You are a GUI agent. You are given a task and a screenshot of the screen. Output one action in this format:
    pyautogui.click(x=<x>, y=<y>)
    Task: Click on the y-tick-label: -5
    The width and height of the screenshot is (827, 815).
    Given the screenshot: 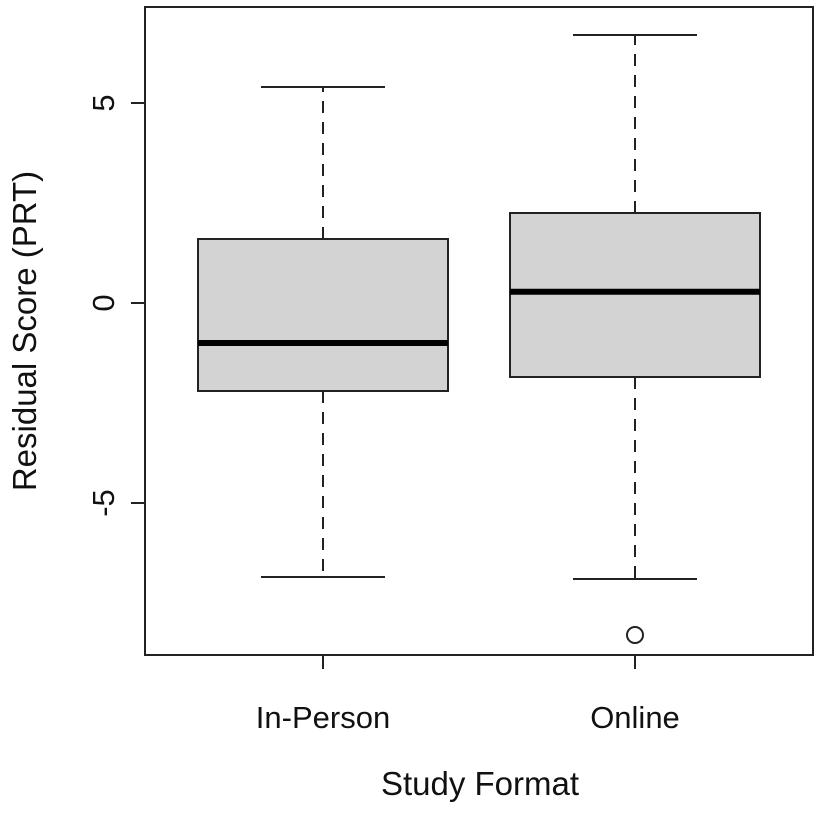 What is the action you would take?
    pyautogui.click(x=103, y=503)
    